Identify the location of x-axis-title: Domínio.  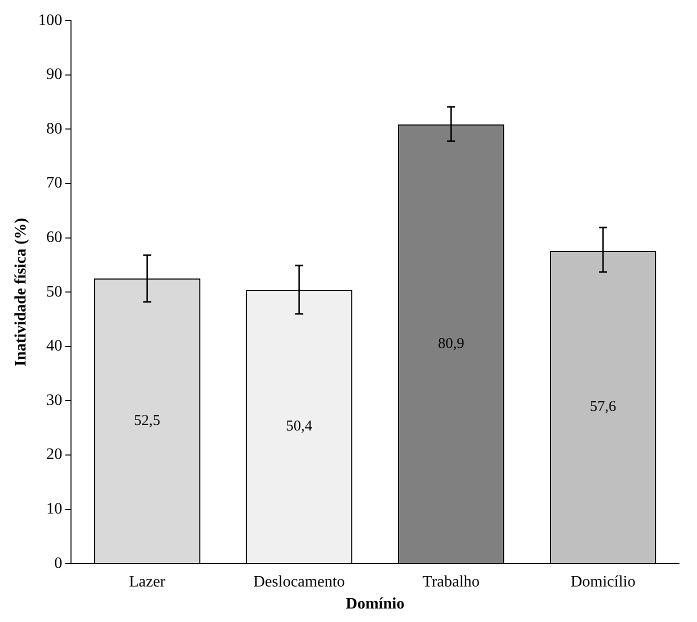
(375, 604).